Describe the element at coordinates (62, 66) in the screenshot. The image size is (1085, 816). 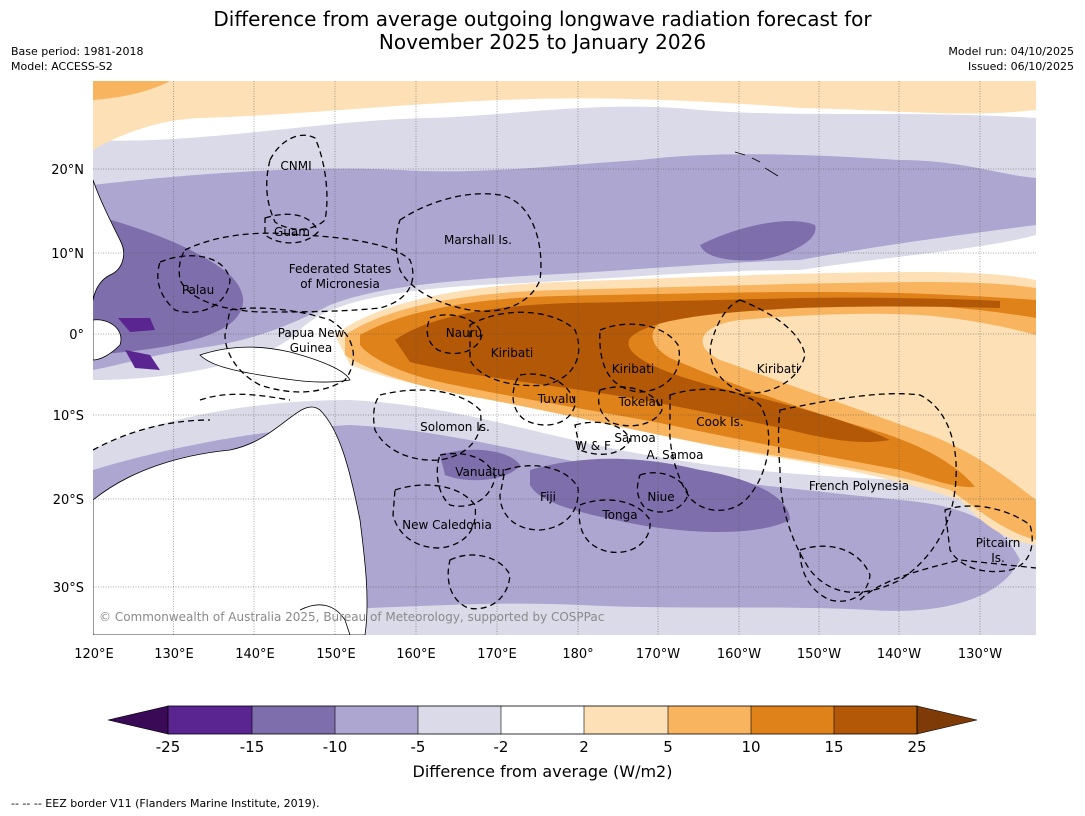
I see `model-name: Model: ACCESS-S2` at that location.